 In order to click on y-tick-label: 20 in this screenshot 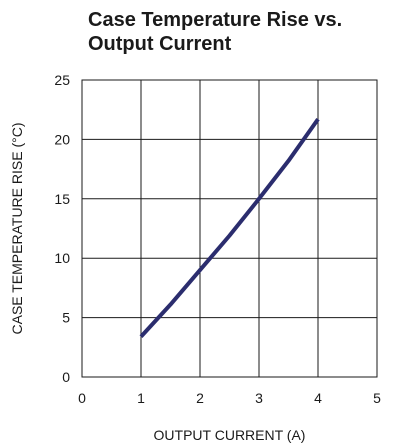, I will do `click(62, 139)`.